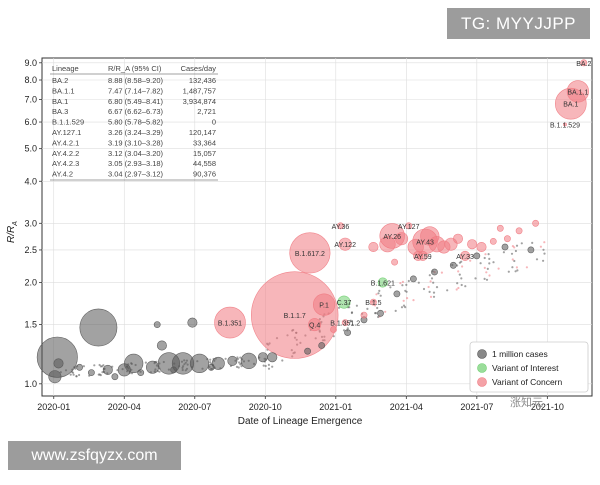 Image resolution: width=600 pixels, height=485 pixels. I want to click on tg-watermark: TG: MYYJJPP, so click(518, 23).